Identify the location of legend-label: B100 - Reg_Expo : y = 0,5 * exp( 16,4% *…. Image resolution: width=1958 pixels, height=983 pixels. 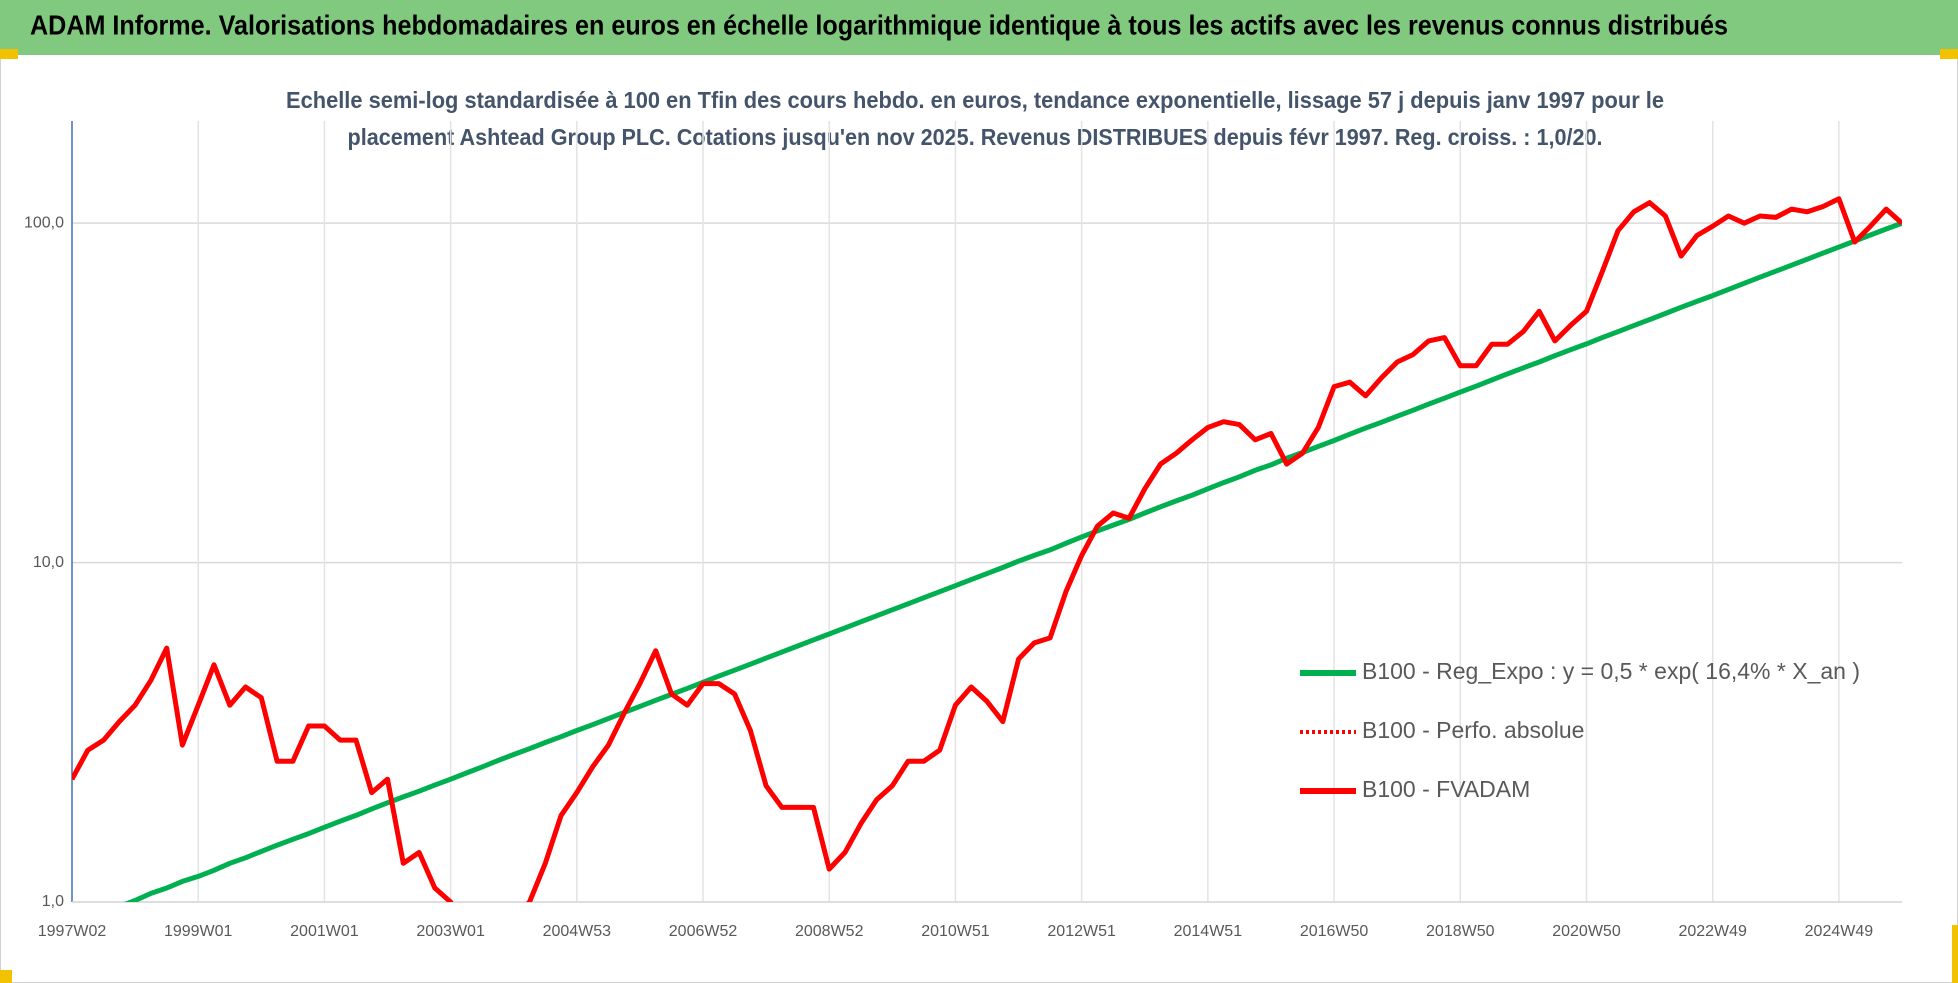
(1611, 671).